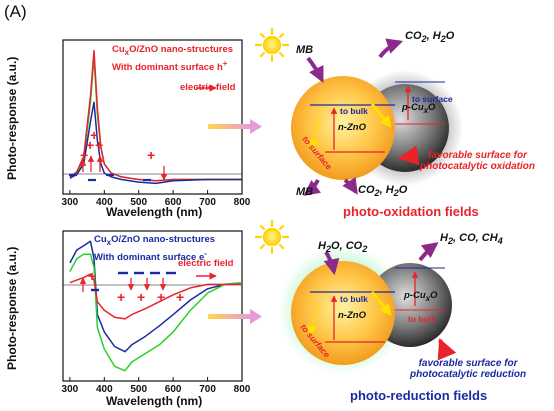  I want to click on chart-top-ylabel: Photo-response (a.u.), so click(12, 118).